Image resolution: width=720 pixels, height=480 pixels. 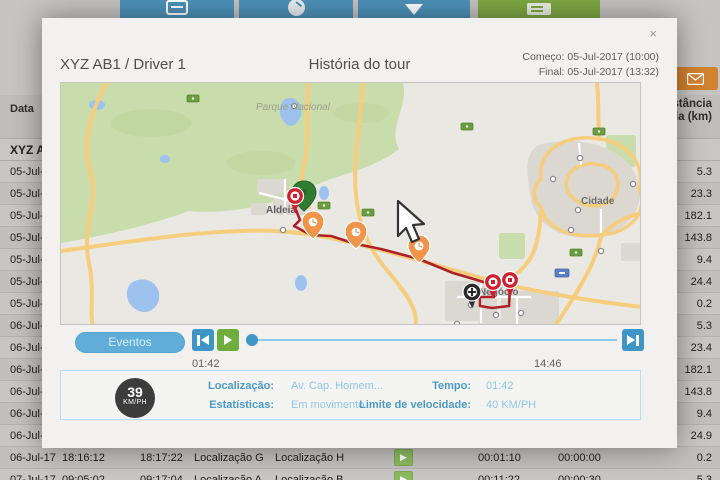 I want to click on cell-start-time: 09:05:02, so click(x=83, y=477).